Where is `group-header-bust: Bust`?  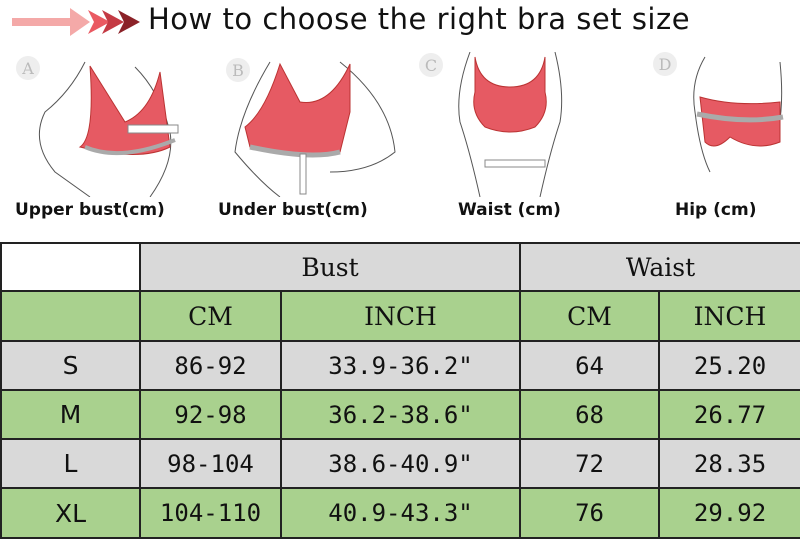 group-header-bust: Bust is located at coordinates (330, 267).